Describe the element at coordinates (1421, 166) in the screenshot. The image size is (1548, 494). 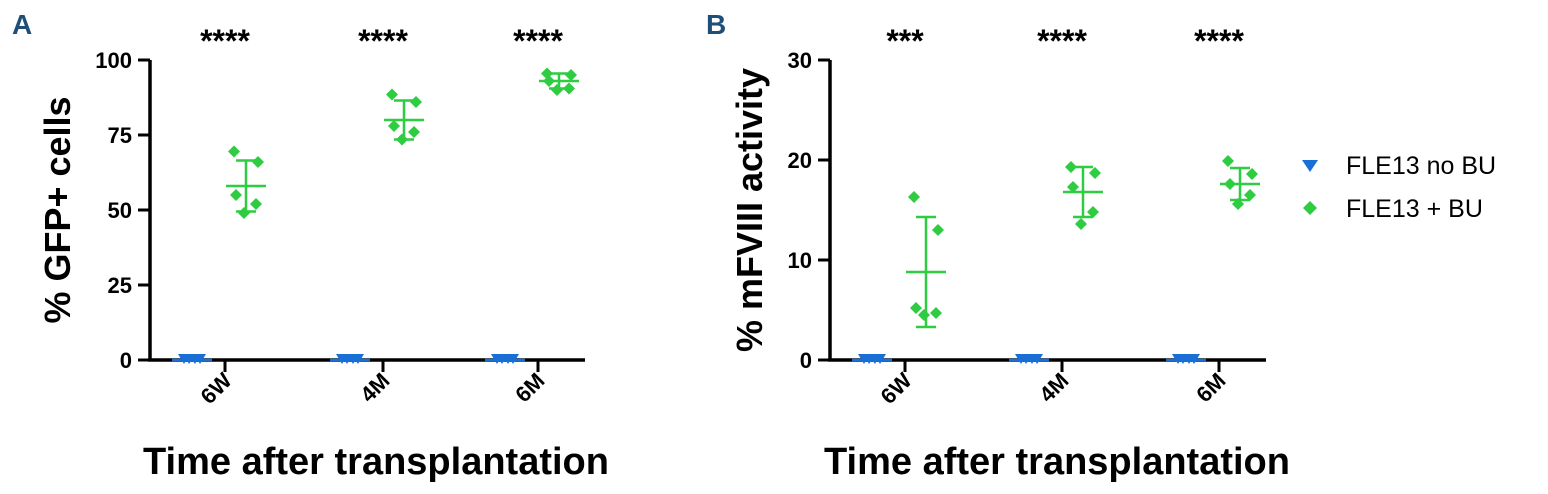
I see `legend-no-bu-label: FLE13 no BU` at that location.